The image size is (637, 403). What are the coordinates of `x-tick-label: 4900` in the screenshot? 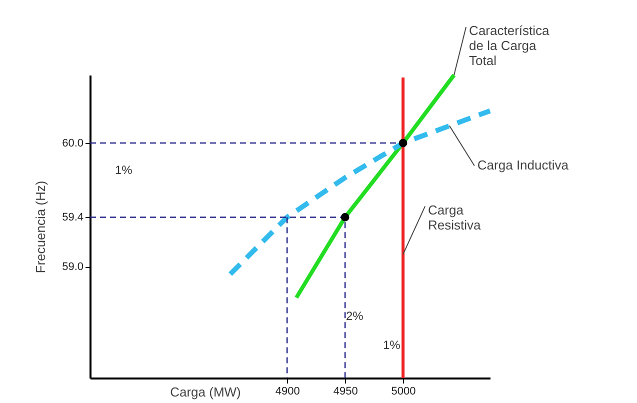 It's located at (287, 392).